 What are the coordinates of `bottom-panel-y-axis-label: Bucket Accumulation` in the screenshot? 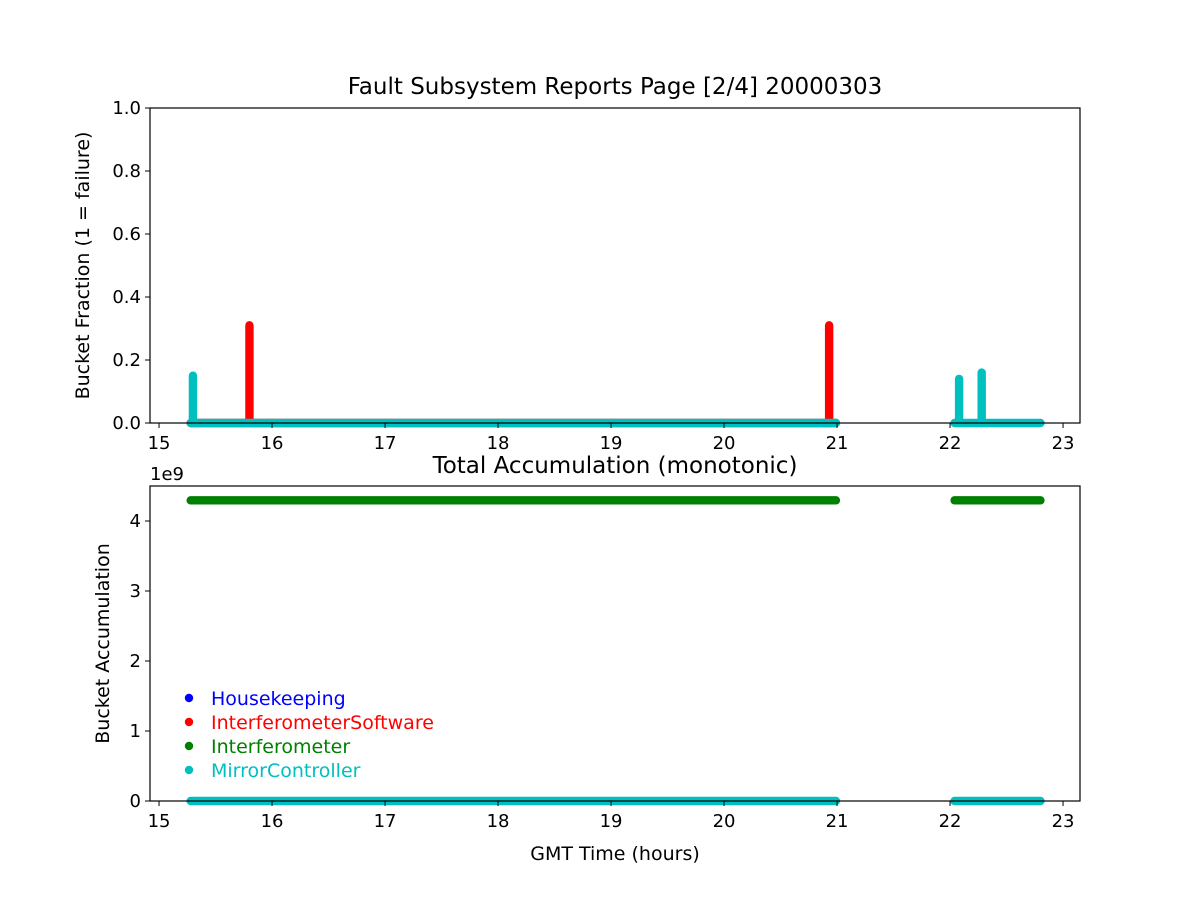 It's located at (103, 643).